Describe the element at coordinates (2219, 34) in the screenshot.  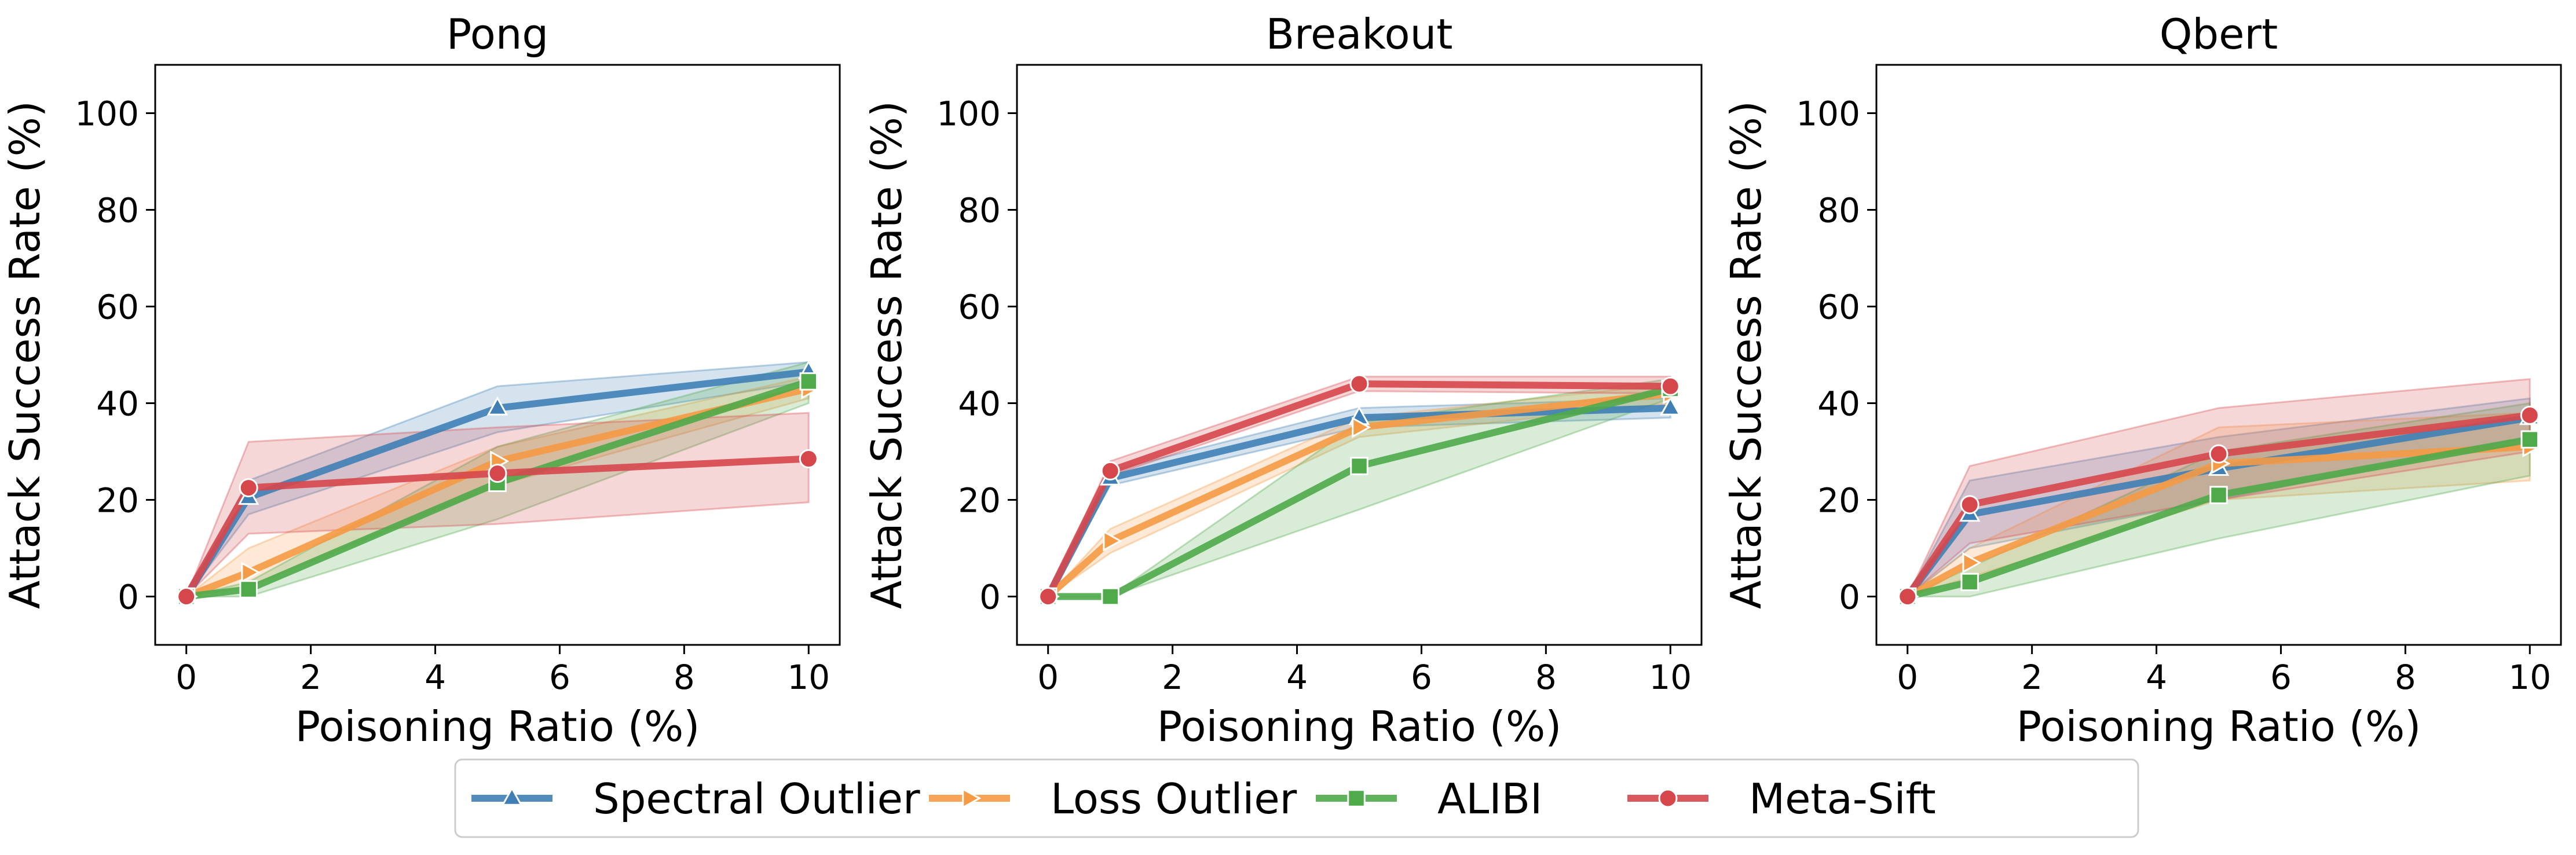
I see `panel-title: Qbert` at that location.